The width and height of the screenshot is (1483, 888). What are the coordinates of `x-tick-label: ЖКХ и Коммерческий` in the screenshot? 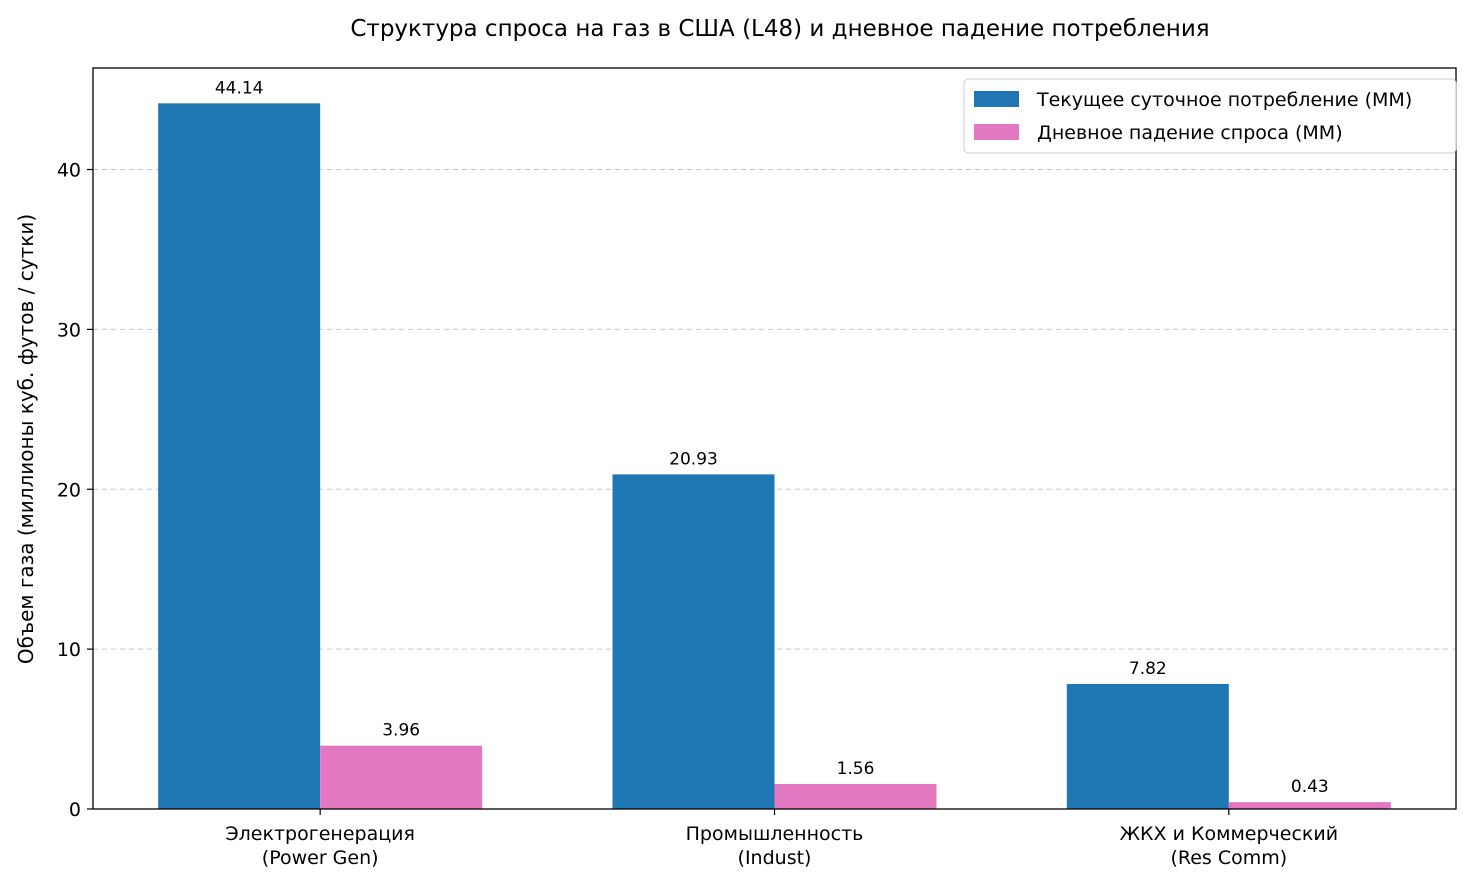 It's located at (1229, 834).